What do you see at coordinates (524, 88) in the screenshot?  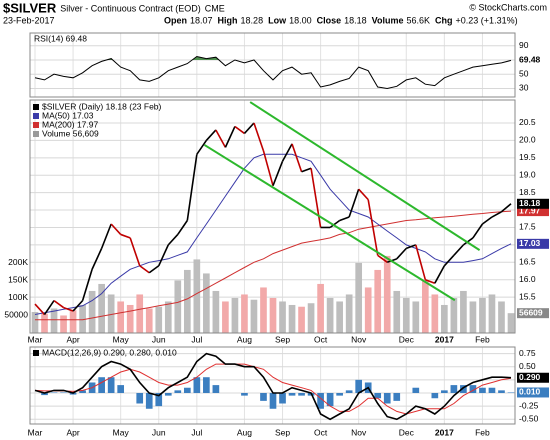 I see `y-tick-label: 30` at bounding box center [524, 88].